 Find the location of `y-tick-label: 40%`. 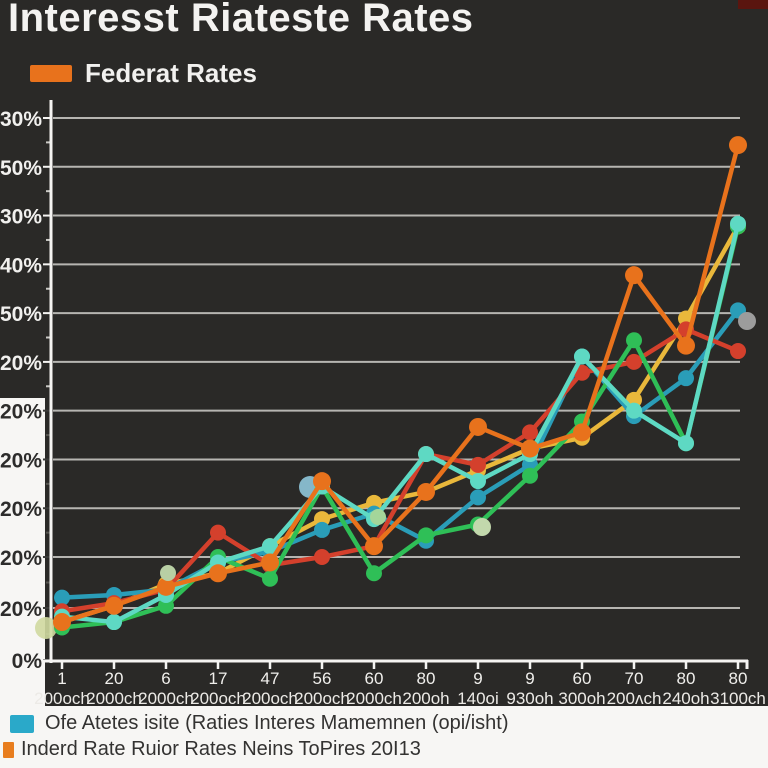

y-tick-label: 40% is located at coordinates (21, 265).